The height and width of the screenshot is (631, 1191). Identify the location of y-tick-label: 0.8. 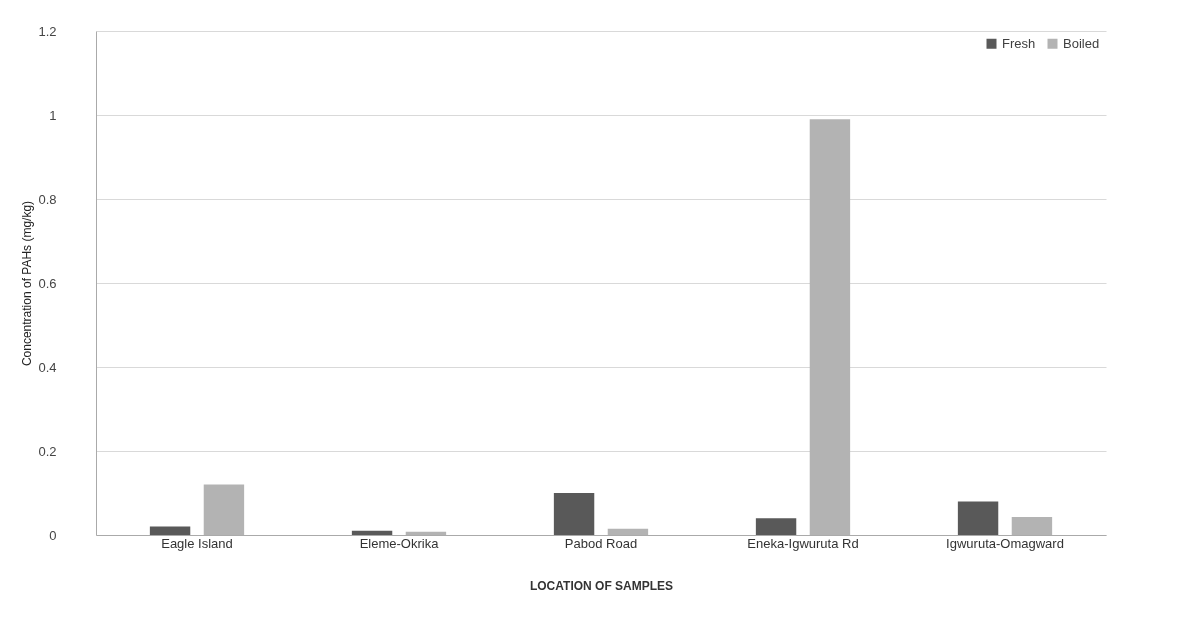
(47, 199).